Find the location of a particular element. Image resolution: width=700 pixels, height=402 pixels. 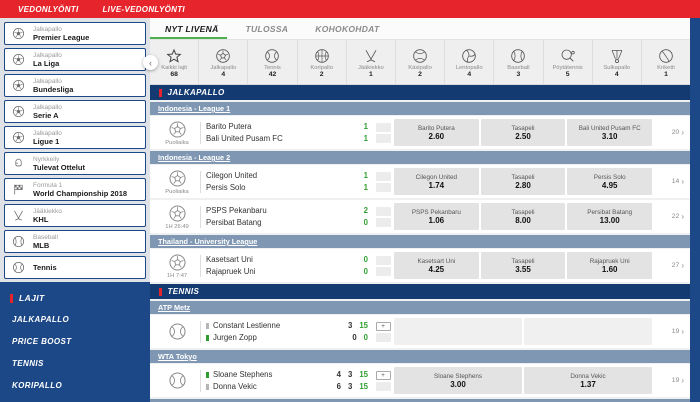

away-team: Persibat Batang is located at coordinates (234, 222).